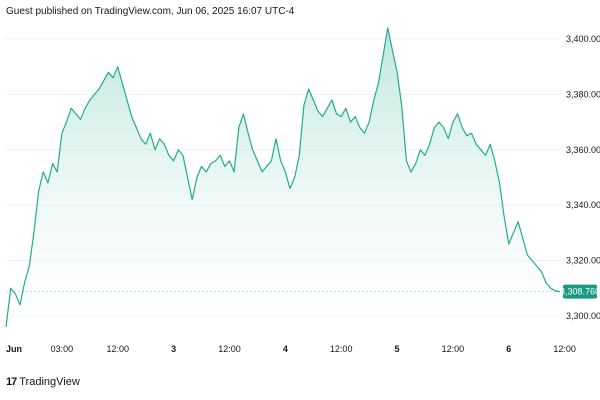 The height and width of the screenshot is (400, 600). What do you see at coordinates (397, 349) in the screenshot?
I see `x-tick-label: 5` at bounding box center [397, 349].